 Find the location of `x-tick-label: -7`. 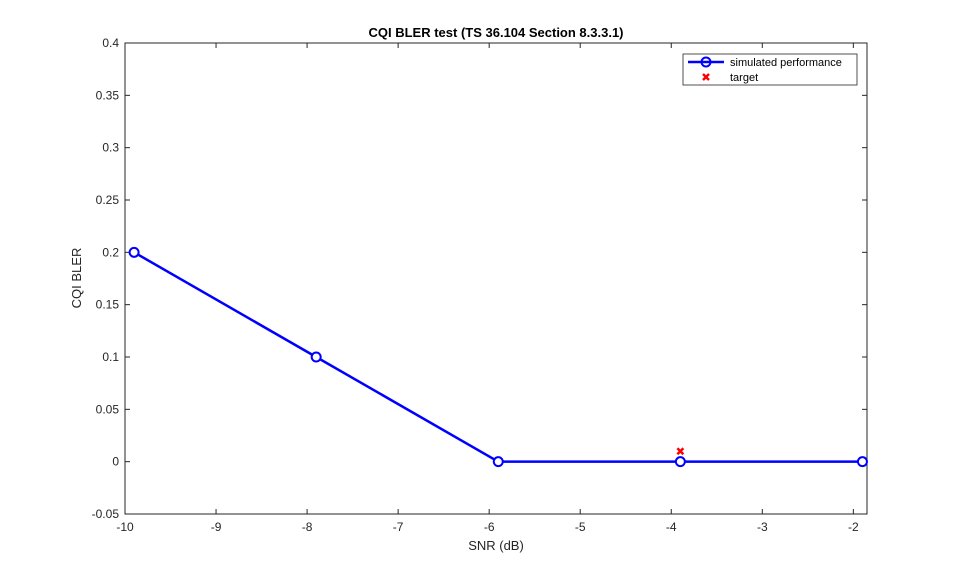

x-tick-label: -7 is located at coordinates (398, 527).